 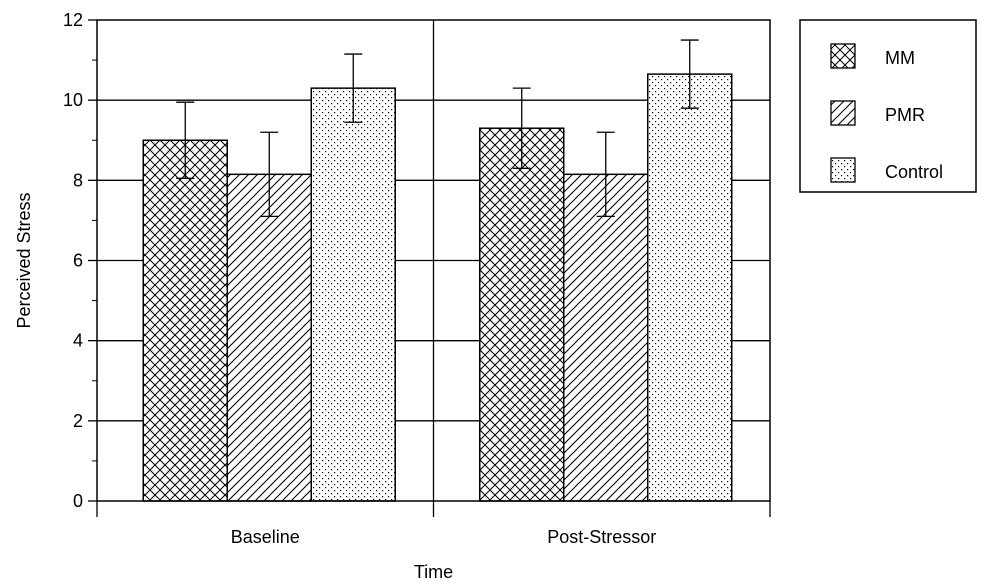 What do you see at coordinates (905, 115) in the screenshot?
I see `legend-label-pmr: PMR` at bounding box center [905, 115].